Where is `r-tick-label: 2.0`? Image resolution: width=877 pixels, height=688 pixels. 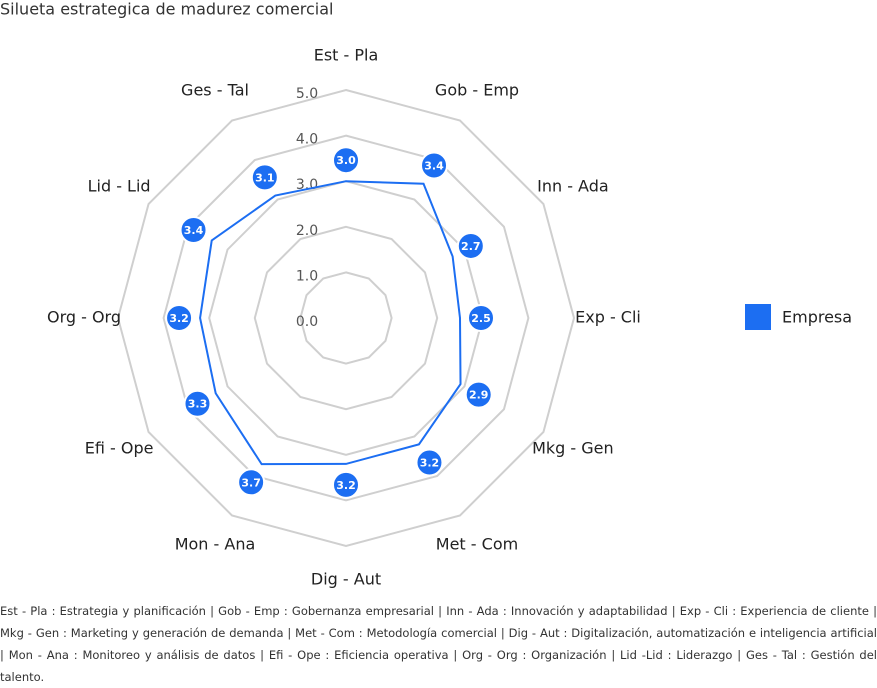
r-tick-label: 2.0 is located at coordinates (307, 231).